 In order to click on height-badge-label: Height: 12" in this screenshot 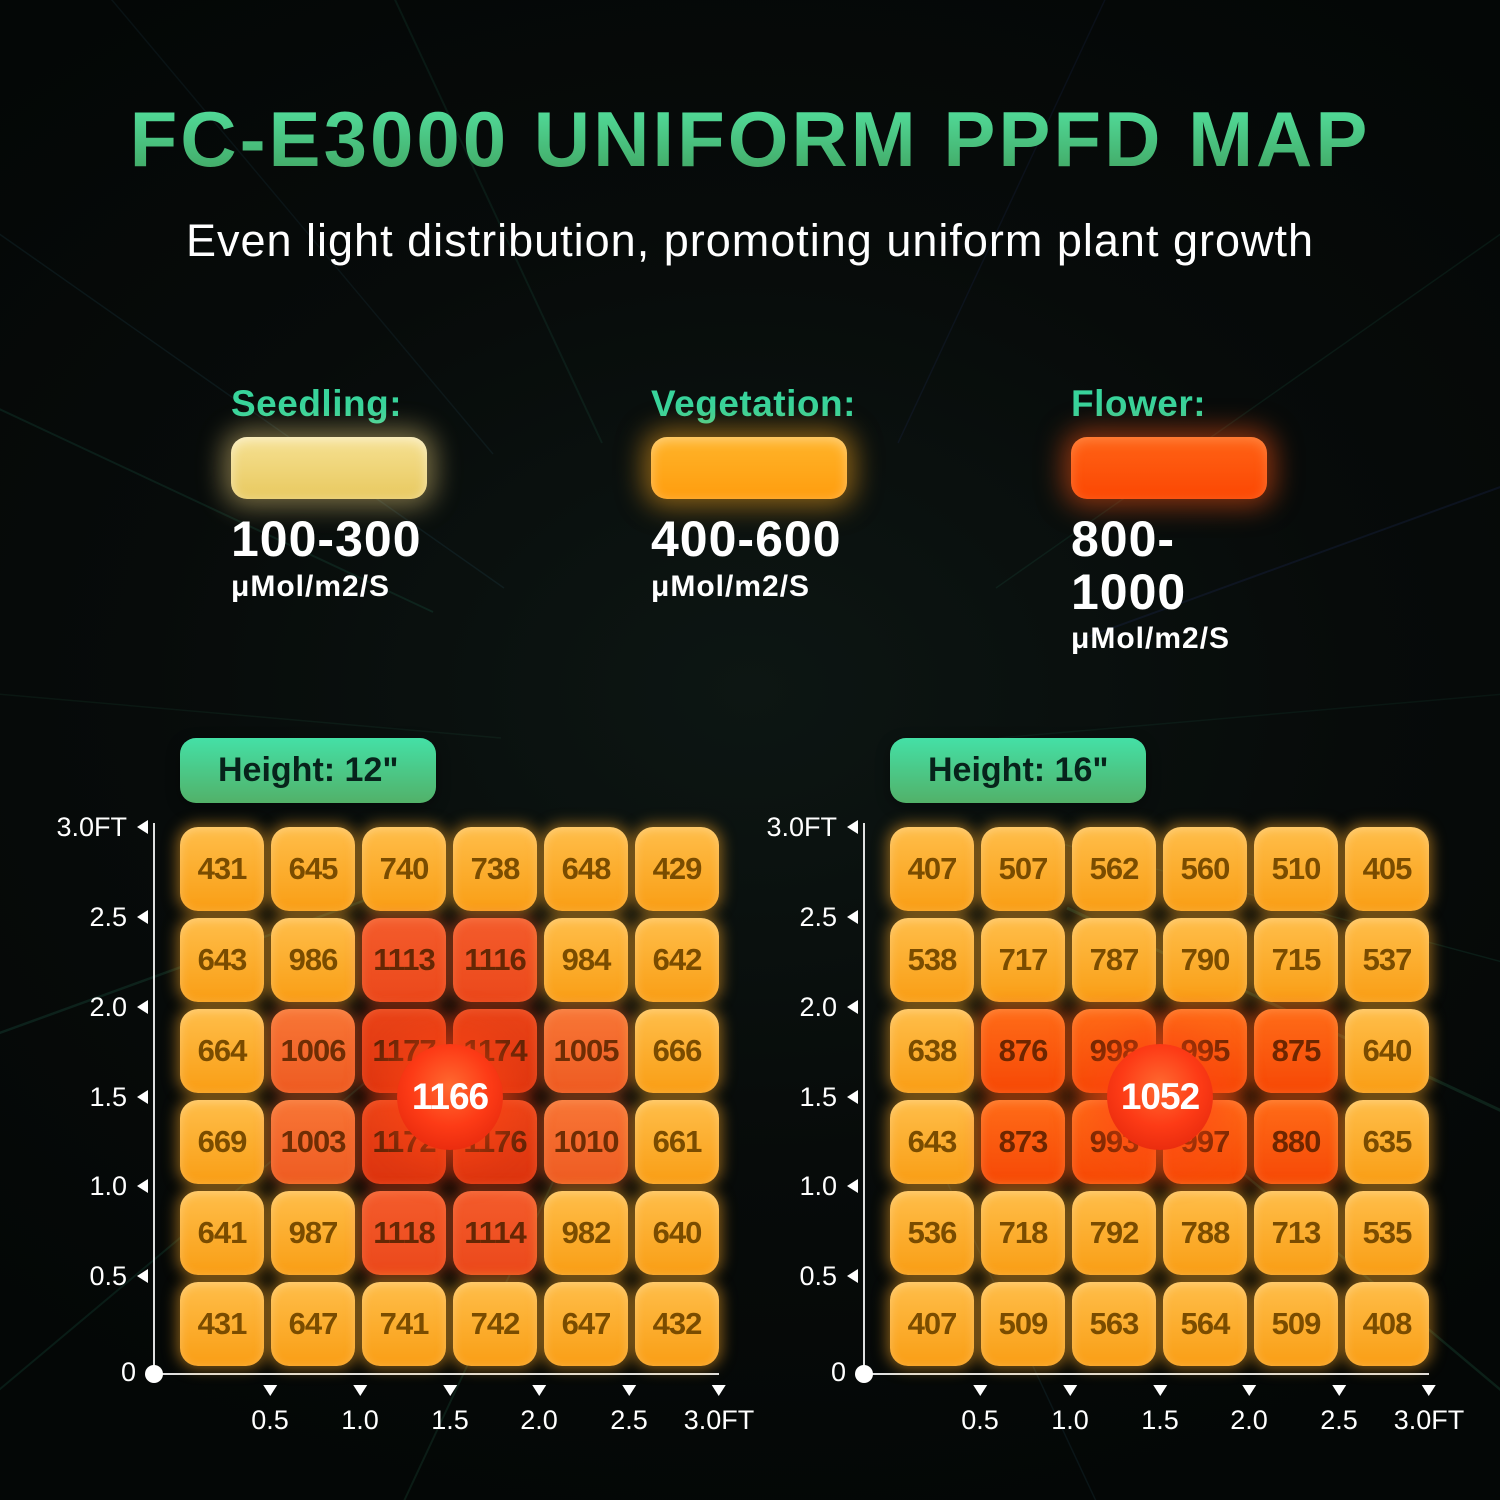, I will do `click(308, 770)`.